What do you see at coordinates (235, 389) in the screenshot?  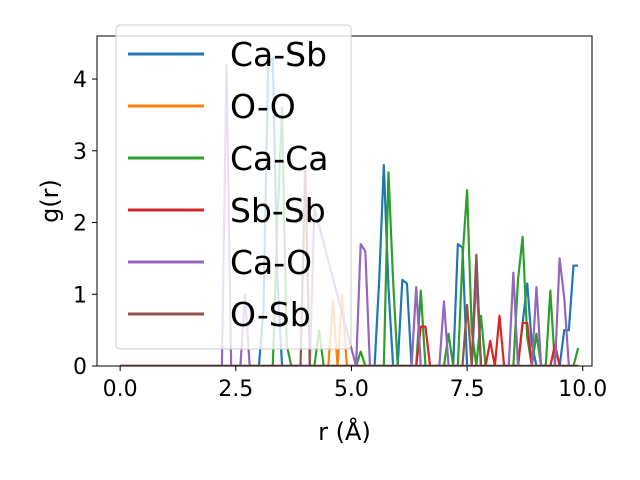 I see `x-tick-label: 2.5` at bounding box center [235, 389].